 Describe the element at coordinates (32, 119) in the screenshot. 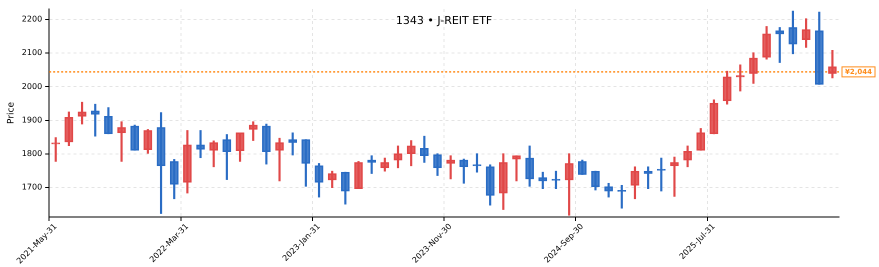

I see `y-tick-label: 1900` at that location.